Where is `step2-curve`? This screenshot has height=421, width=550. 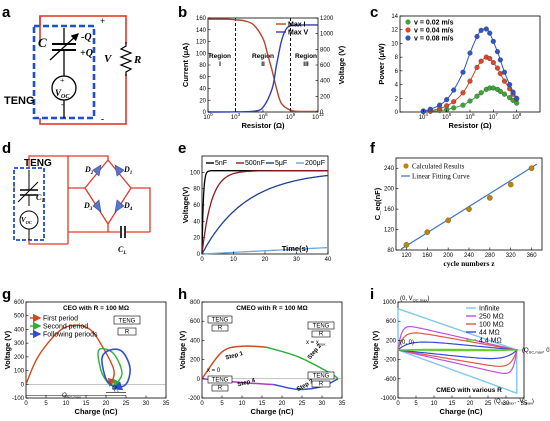 step2-curve is located at coordinates (302, 363).